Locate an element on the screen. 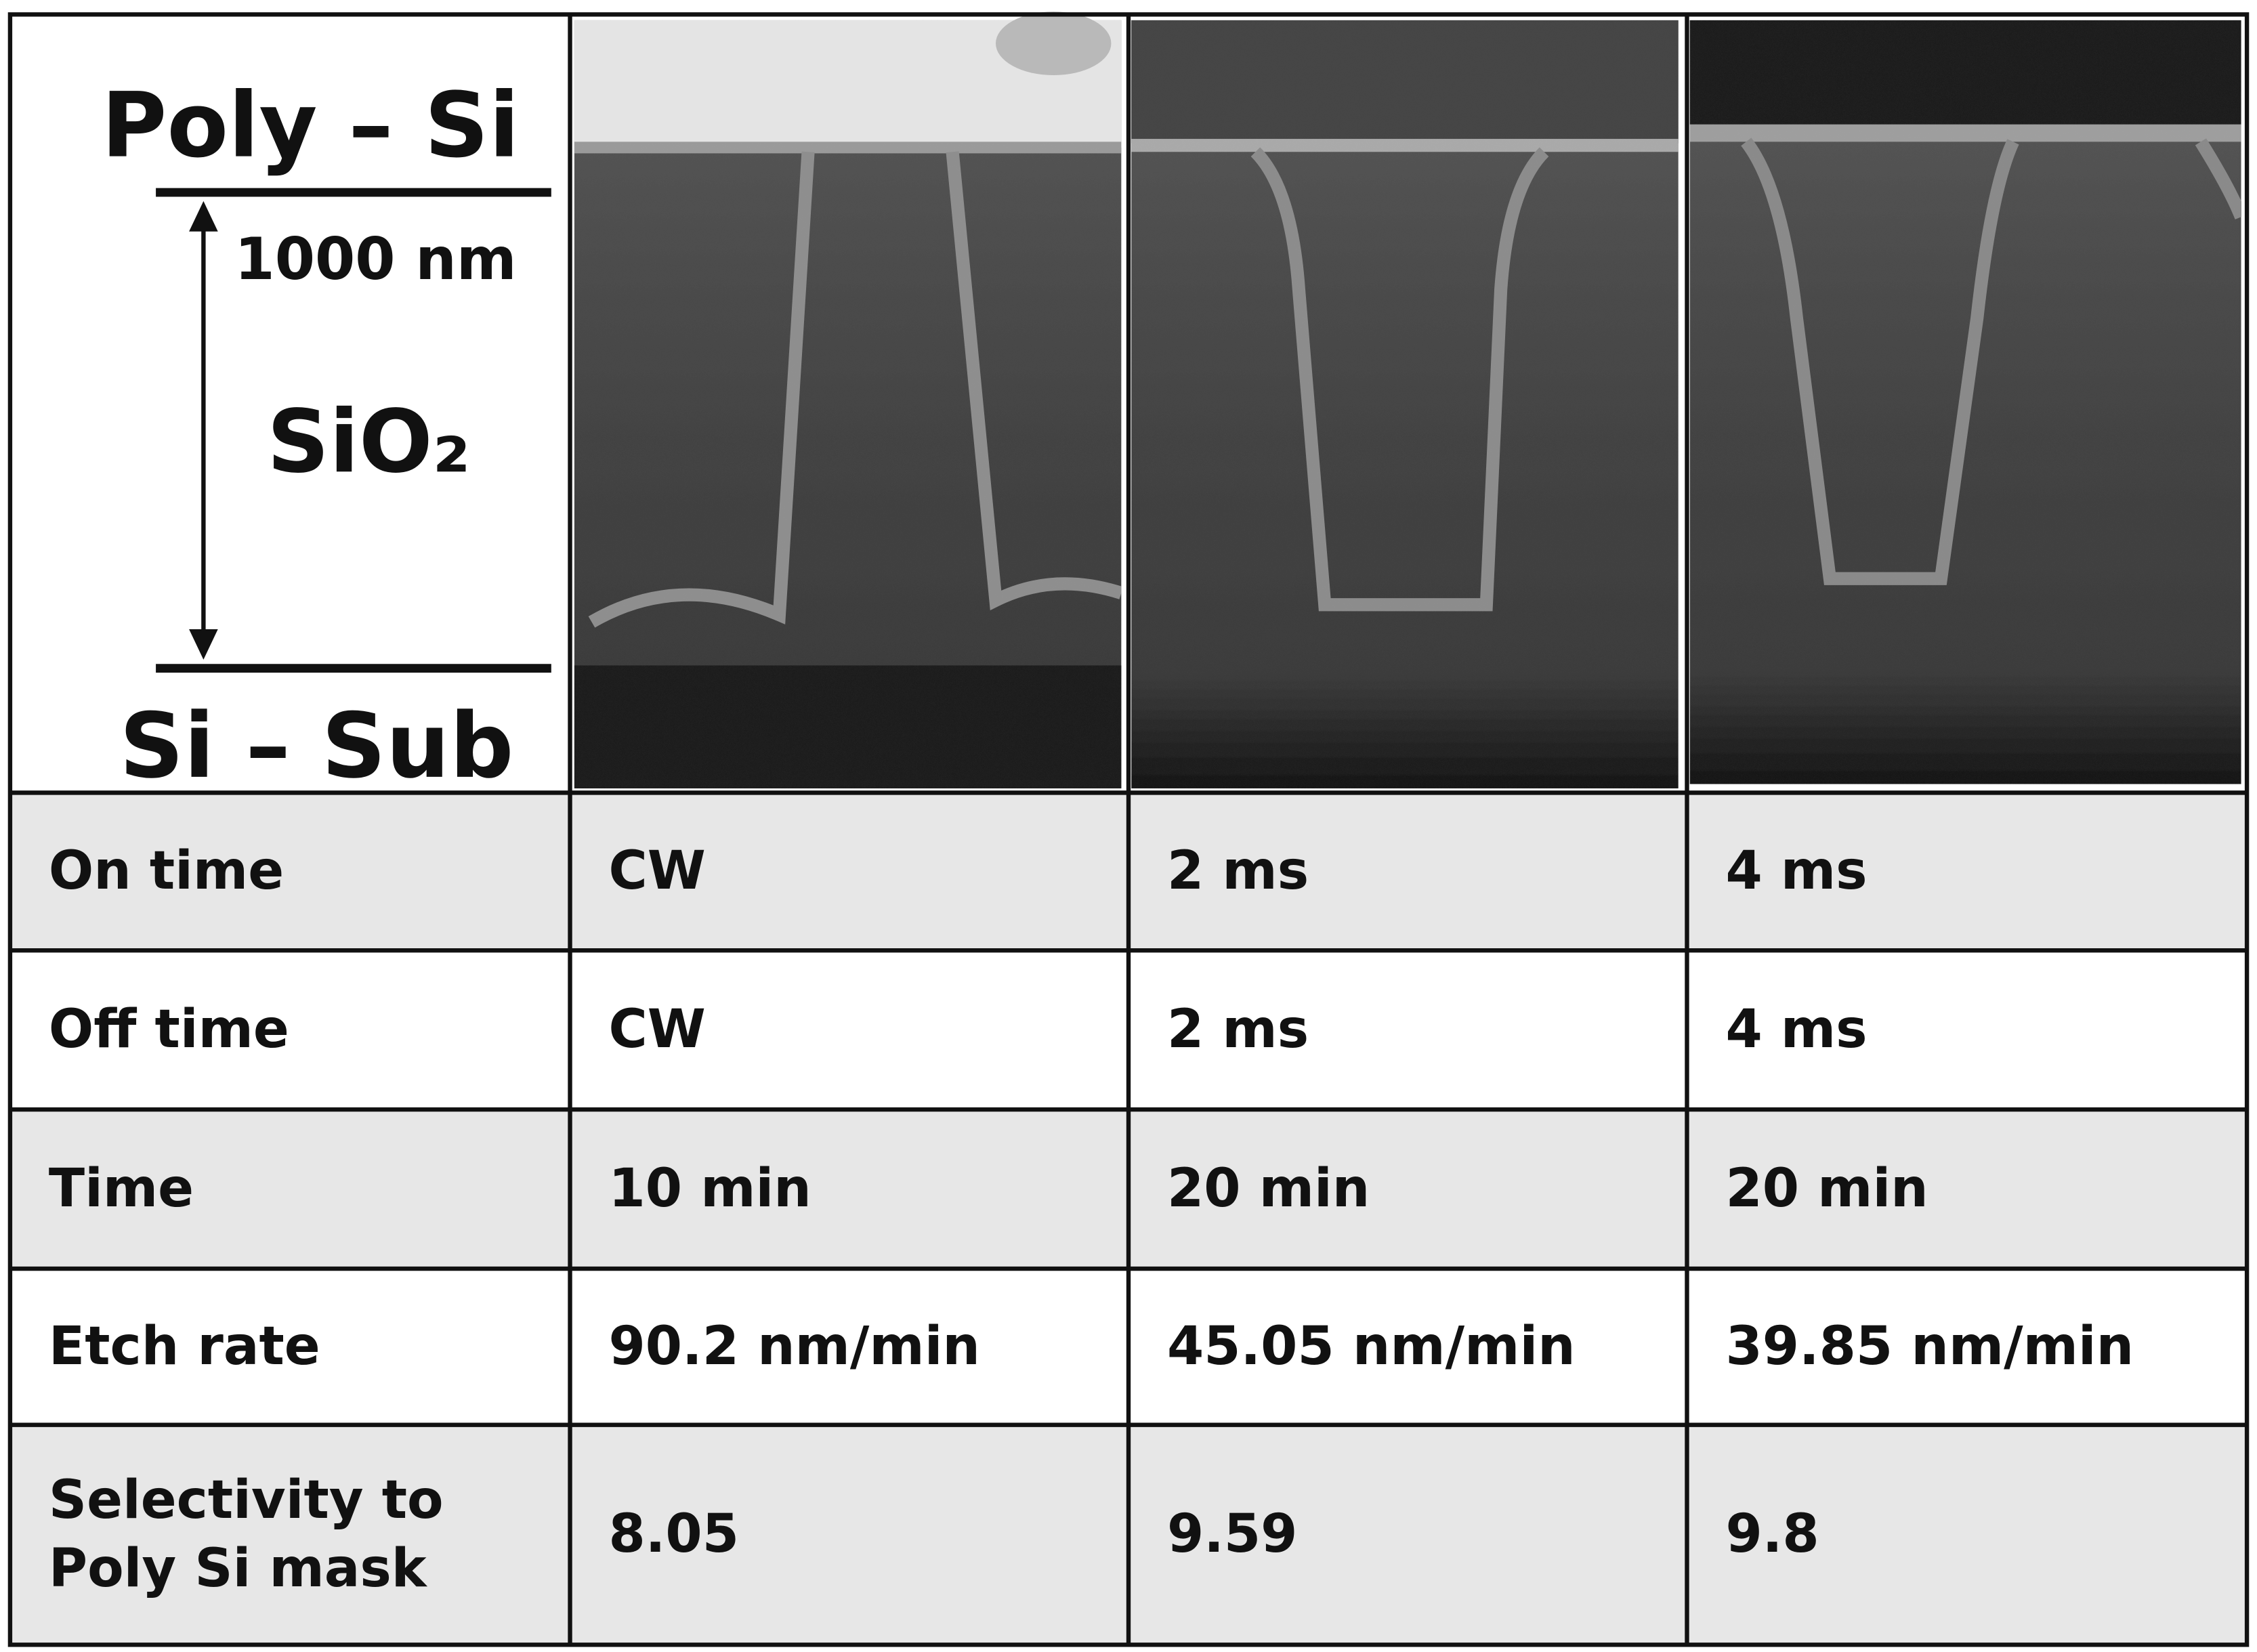 Image resolution: width=2257 pixels, height=1652 pixels. table-cell: 39.85 nm/min is located at coordinates (1981, 1347).